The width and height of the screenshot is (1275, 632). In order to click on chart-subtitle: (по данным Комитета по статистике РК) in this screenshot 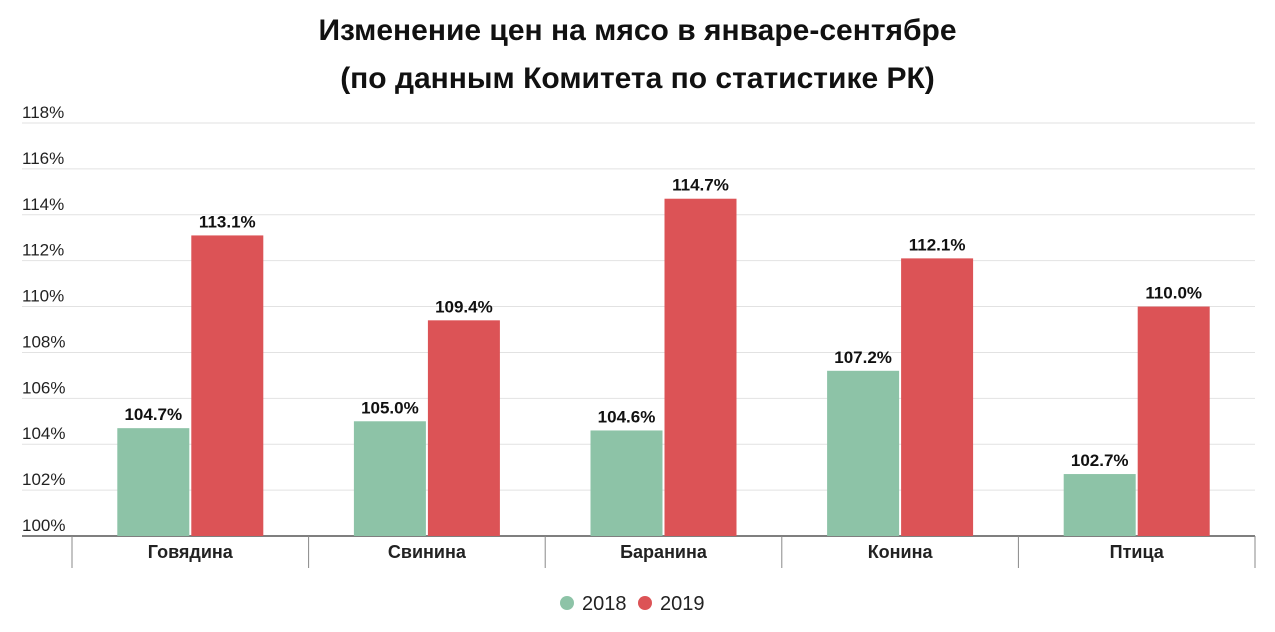, I will do `click(637, 78)`.